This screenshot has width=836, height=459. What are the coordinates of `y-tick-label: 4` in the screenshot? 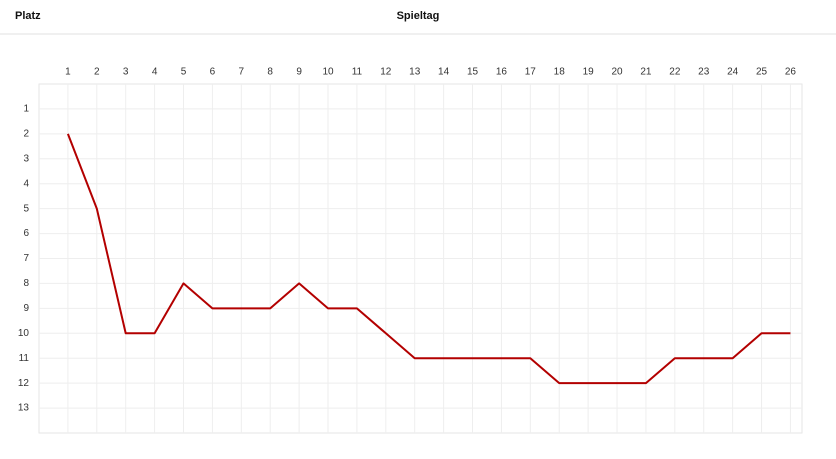 It's located at (26, 183).